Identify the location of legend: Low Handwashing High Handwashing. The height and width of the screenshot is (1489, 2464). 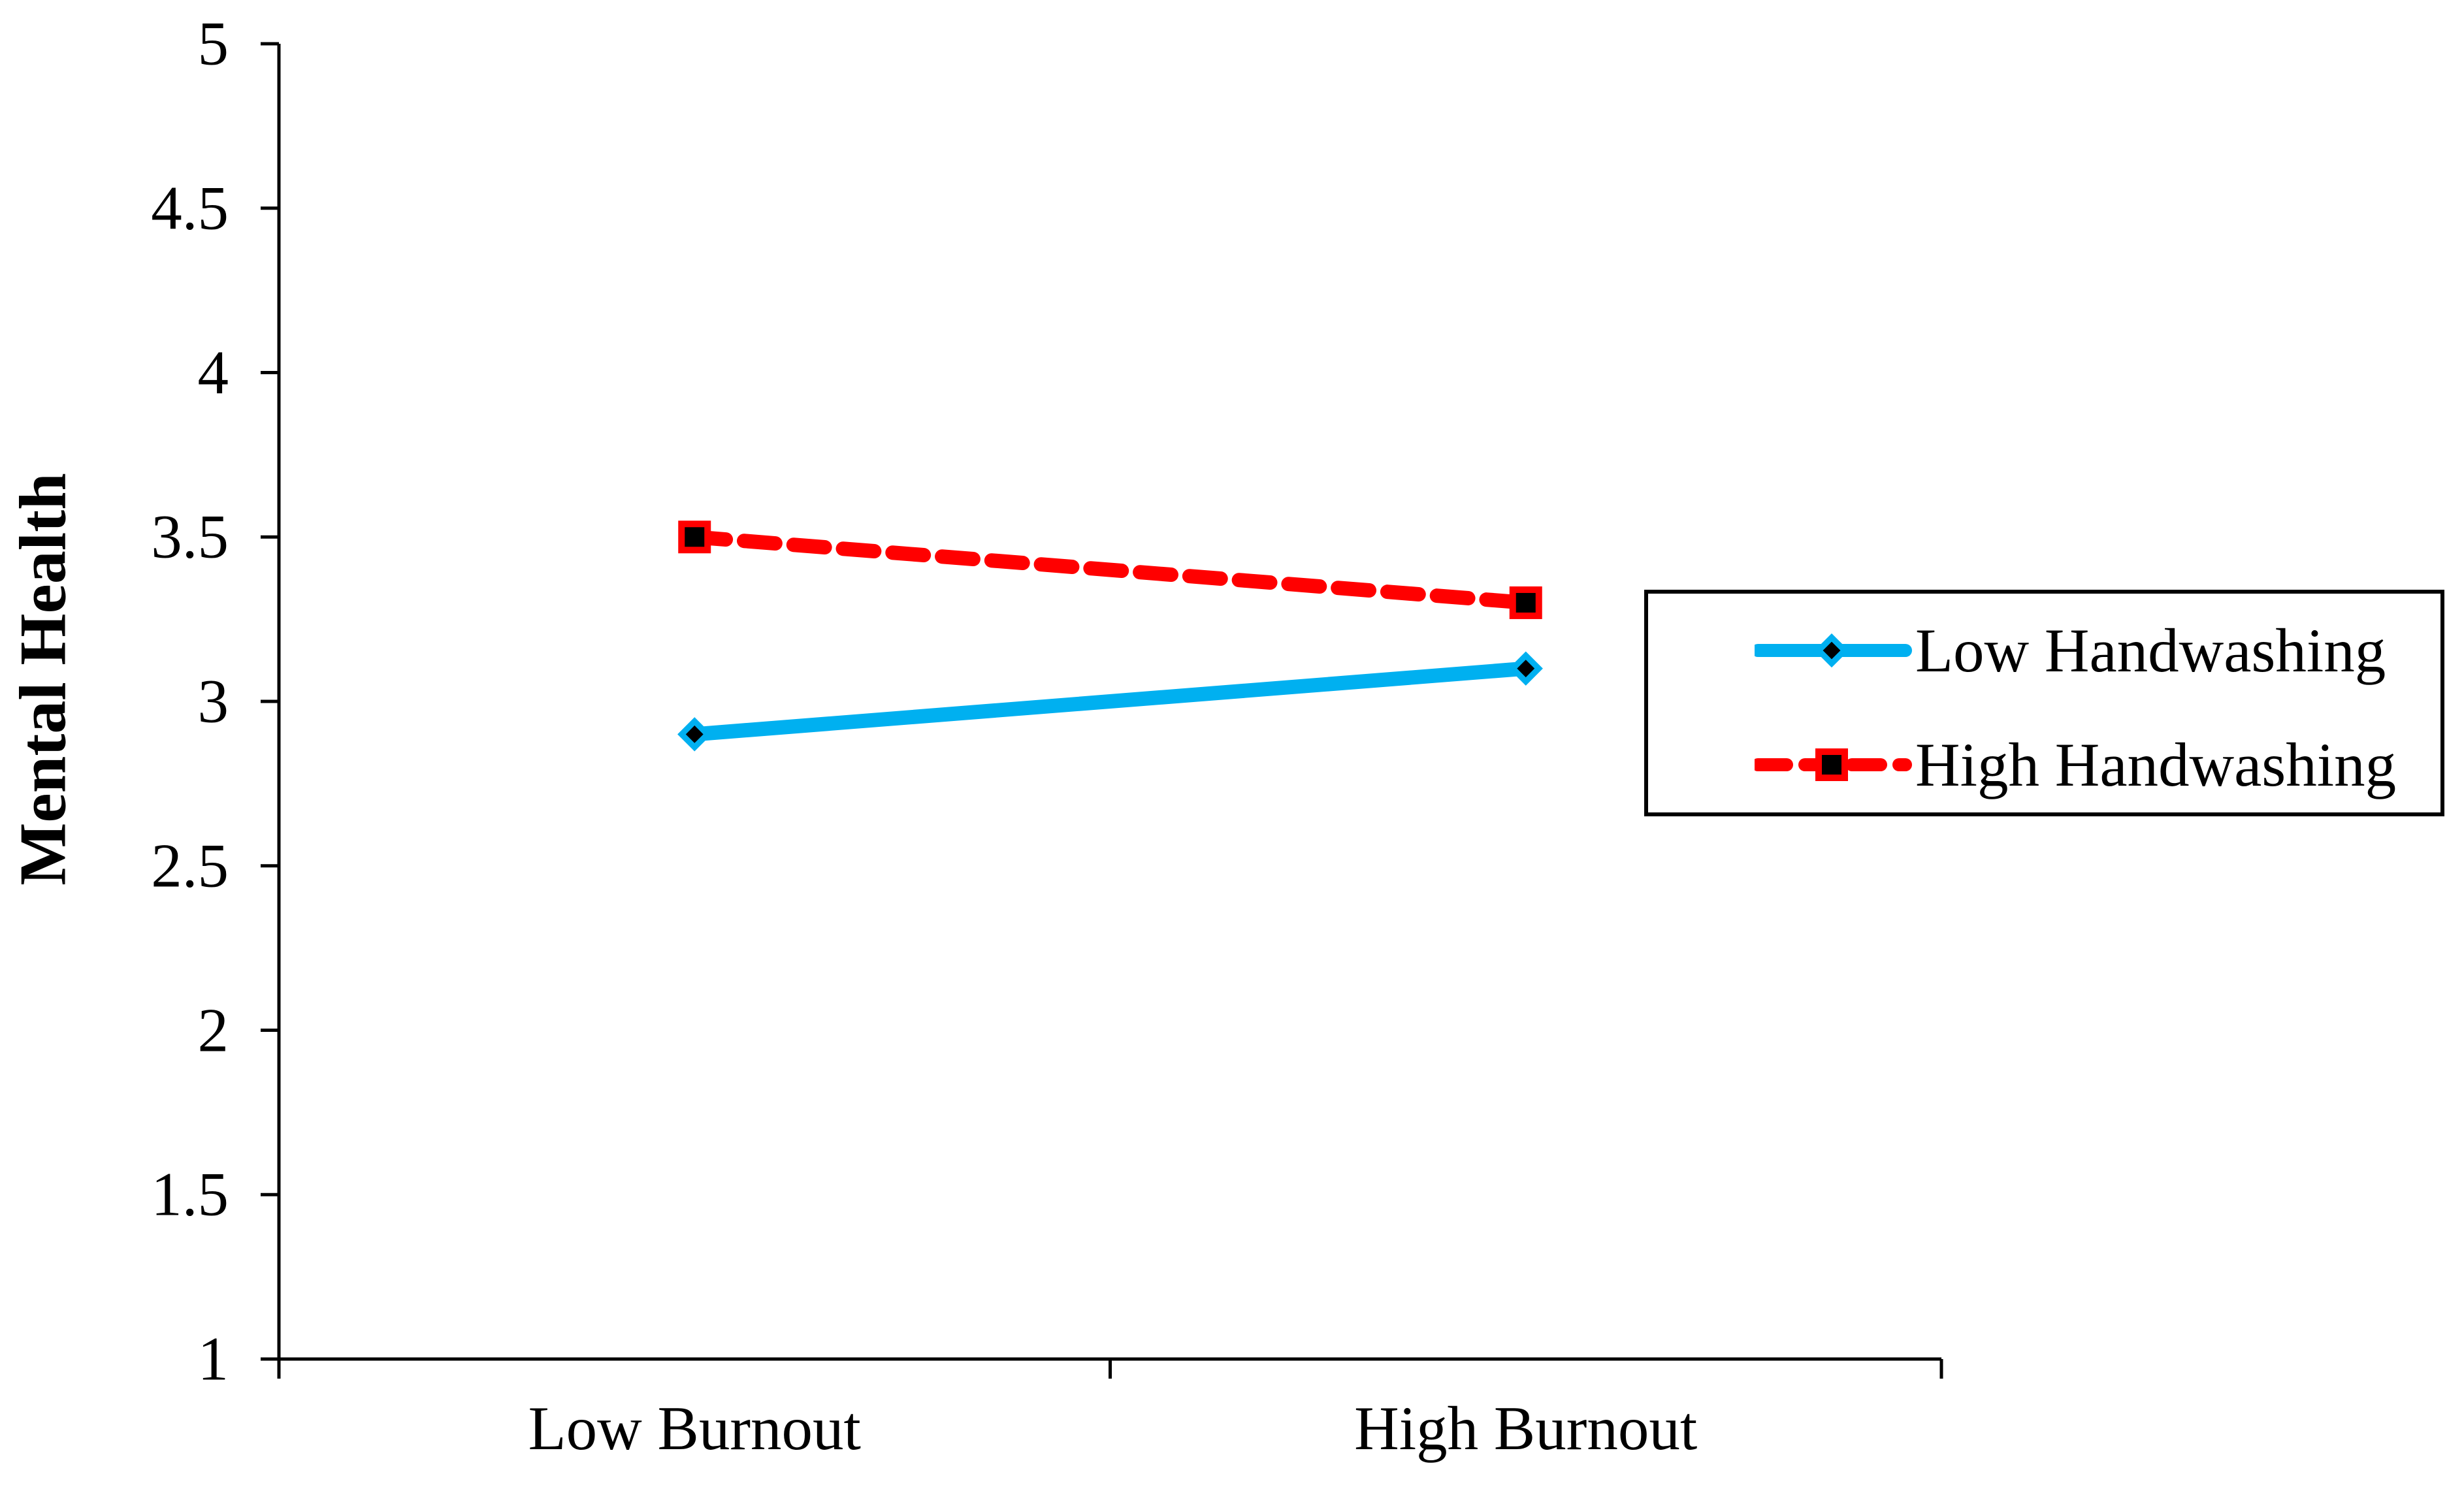
(2044, 703).